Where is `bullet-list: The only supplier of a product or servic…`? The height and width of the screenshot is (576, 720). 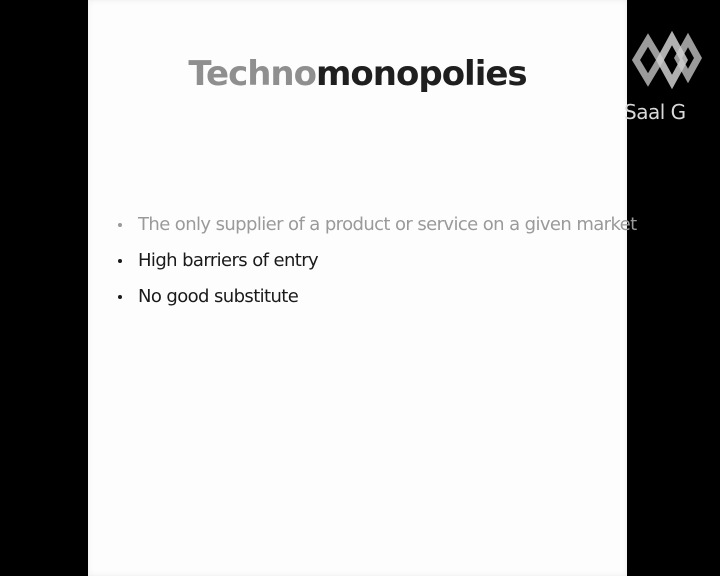 bullet-list: The only supplier of a product or servic… is located at coordinates (377, 262).